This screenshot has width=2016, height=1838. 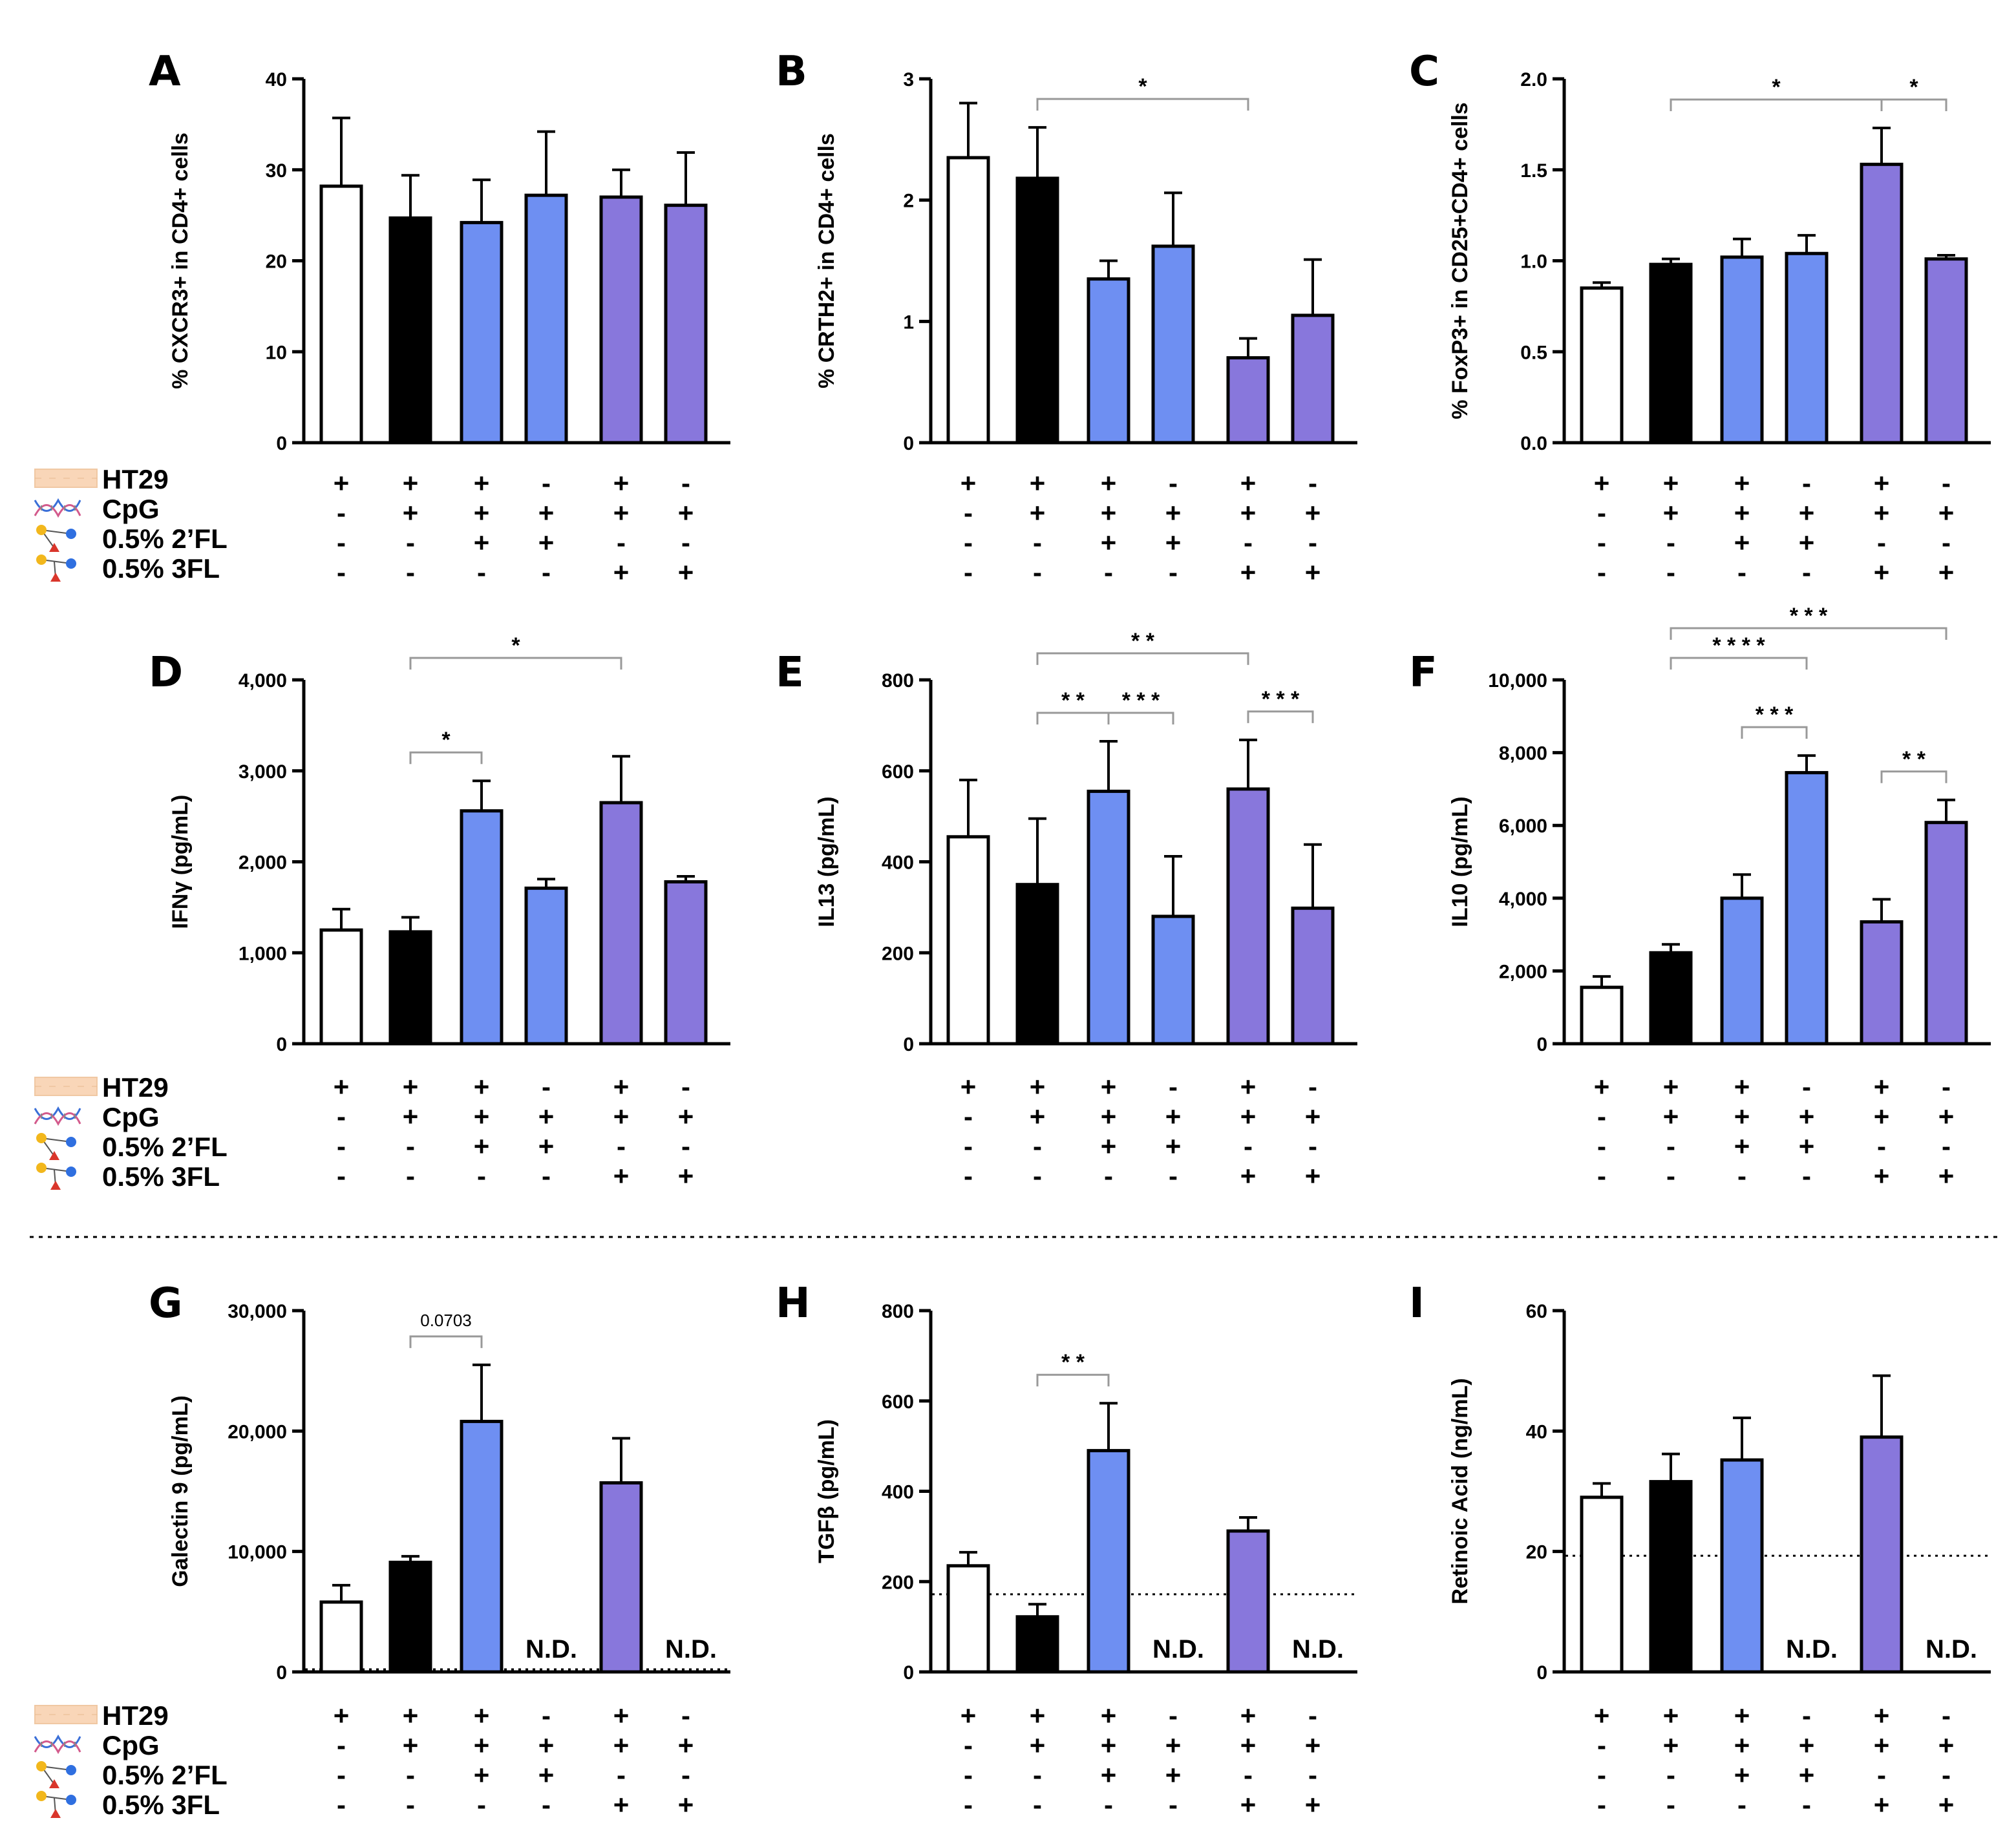 I want to click on y-axis-label: IL10 (pg/mL), so click(x=1460, y=861).